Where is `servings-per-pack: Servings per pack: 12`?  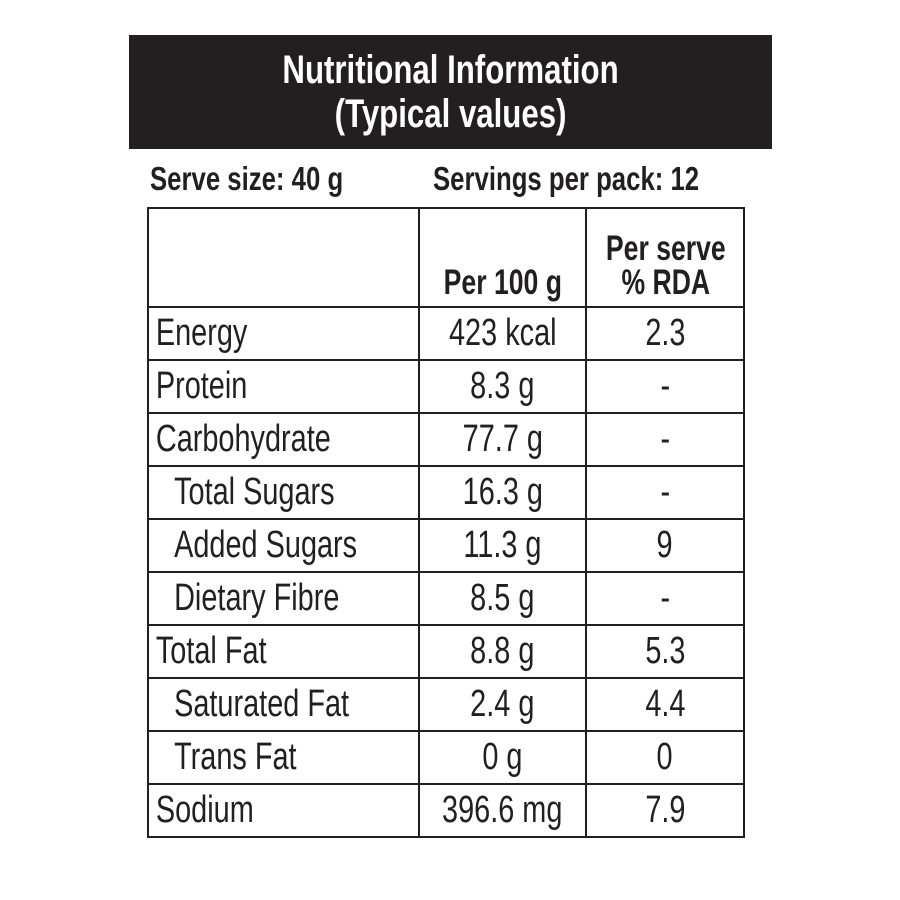 servings-per-pack: Servings per pack: 12 is located at coordinates (566, 178).